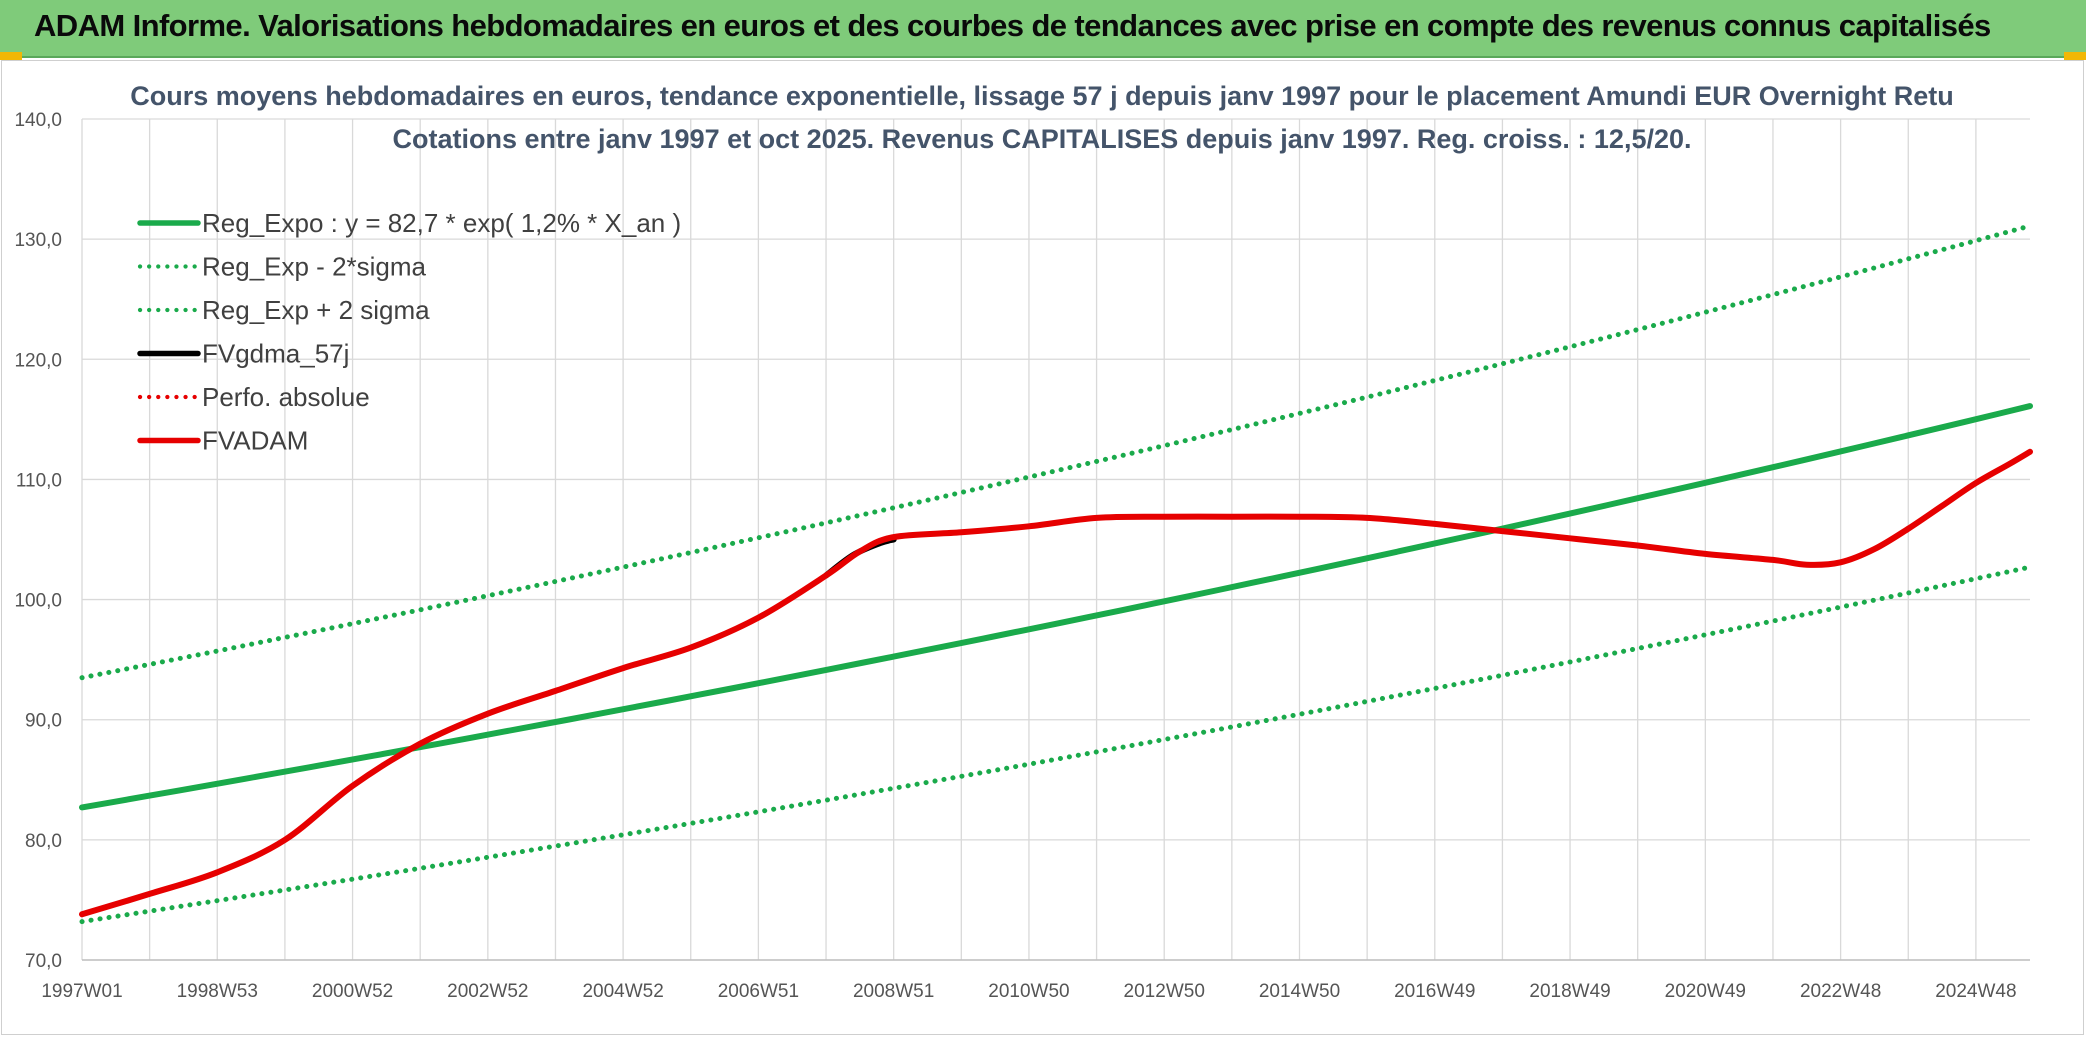 This screenshot has width=2086, height=1037. I want to click on x-tick-label: 1997W01, so click(81, 991).